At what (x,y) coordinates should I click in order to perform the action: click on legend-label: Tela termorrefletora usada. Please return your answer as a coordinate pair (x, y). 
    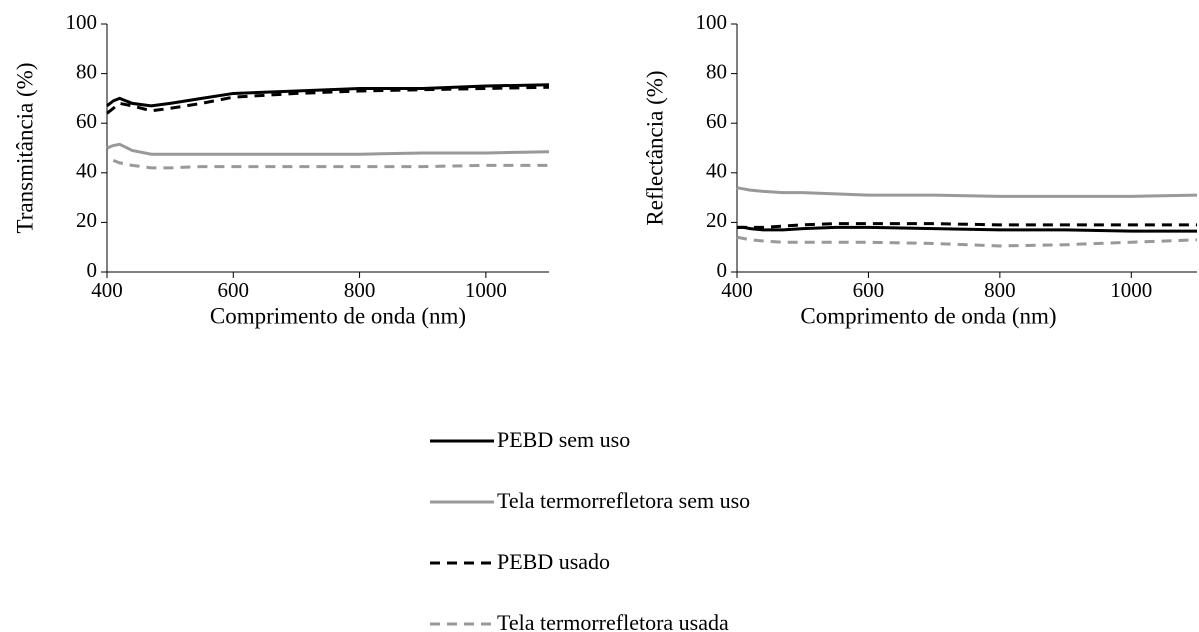
    Looking at the image, I should click on (613, 621).